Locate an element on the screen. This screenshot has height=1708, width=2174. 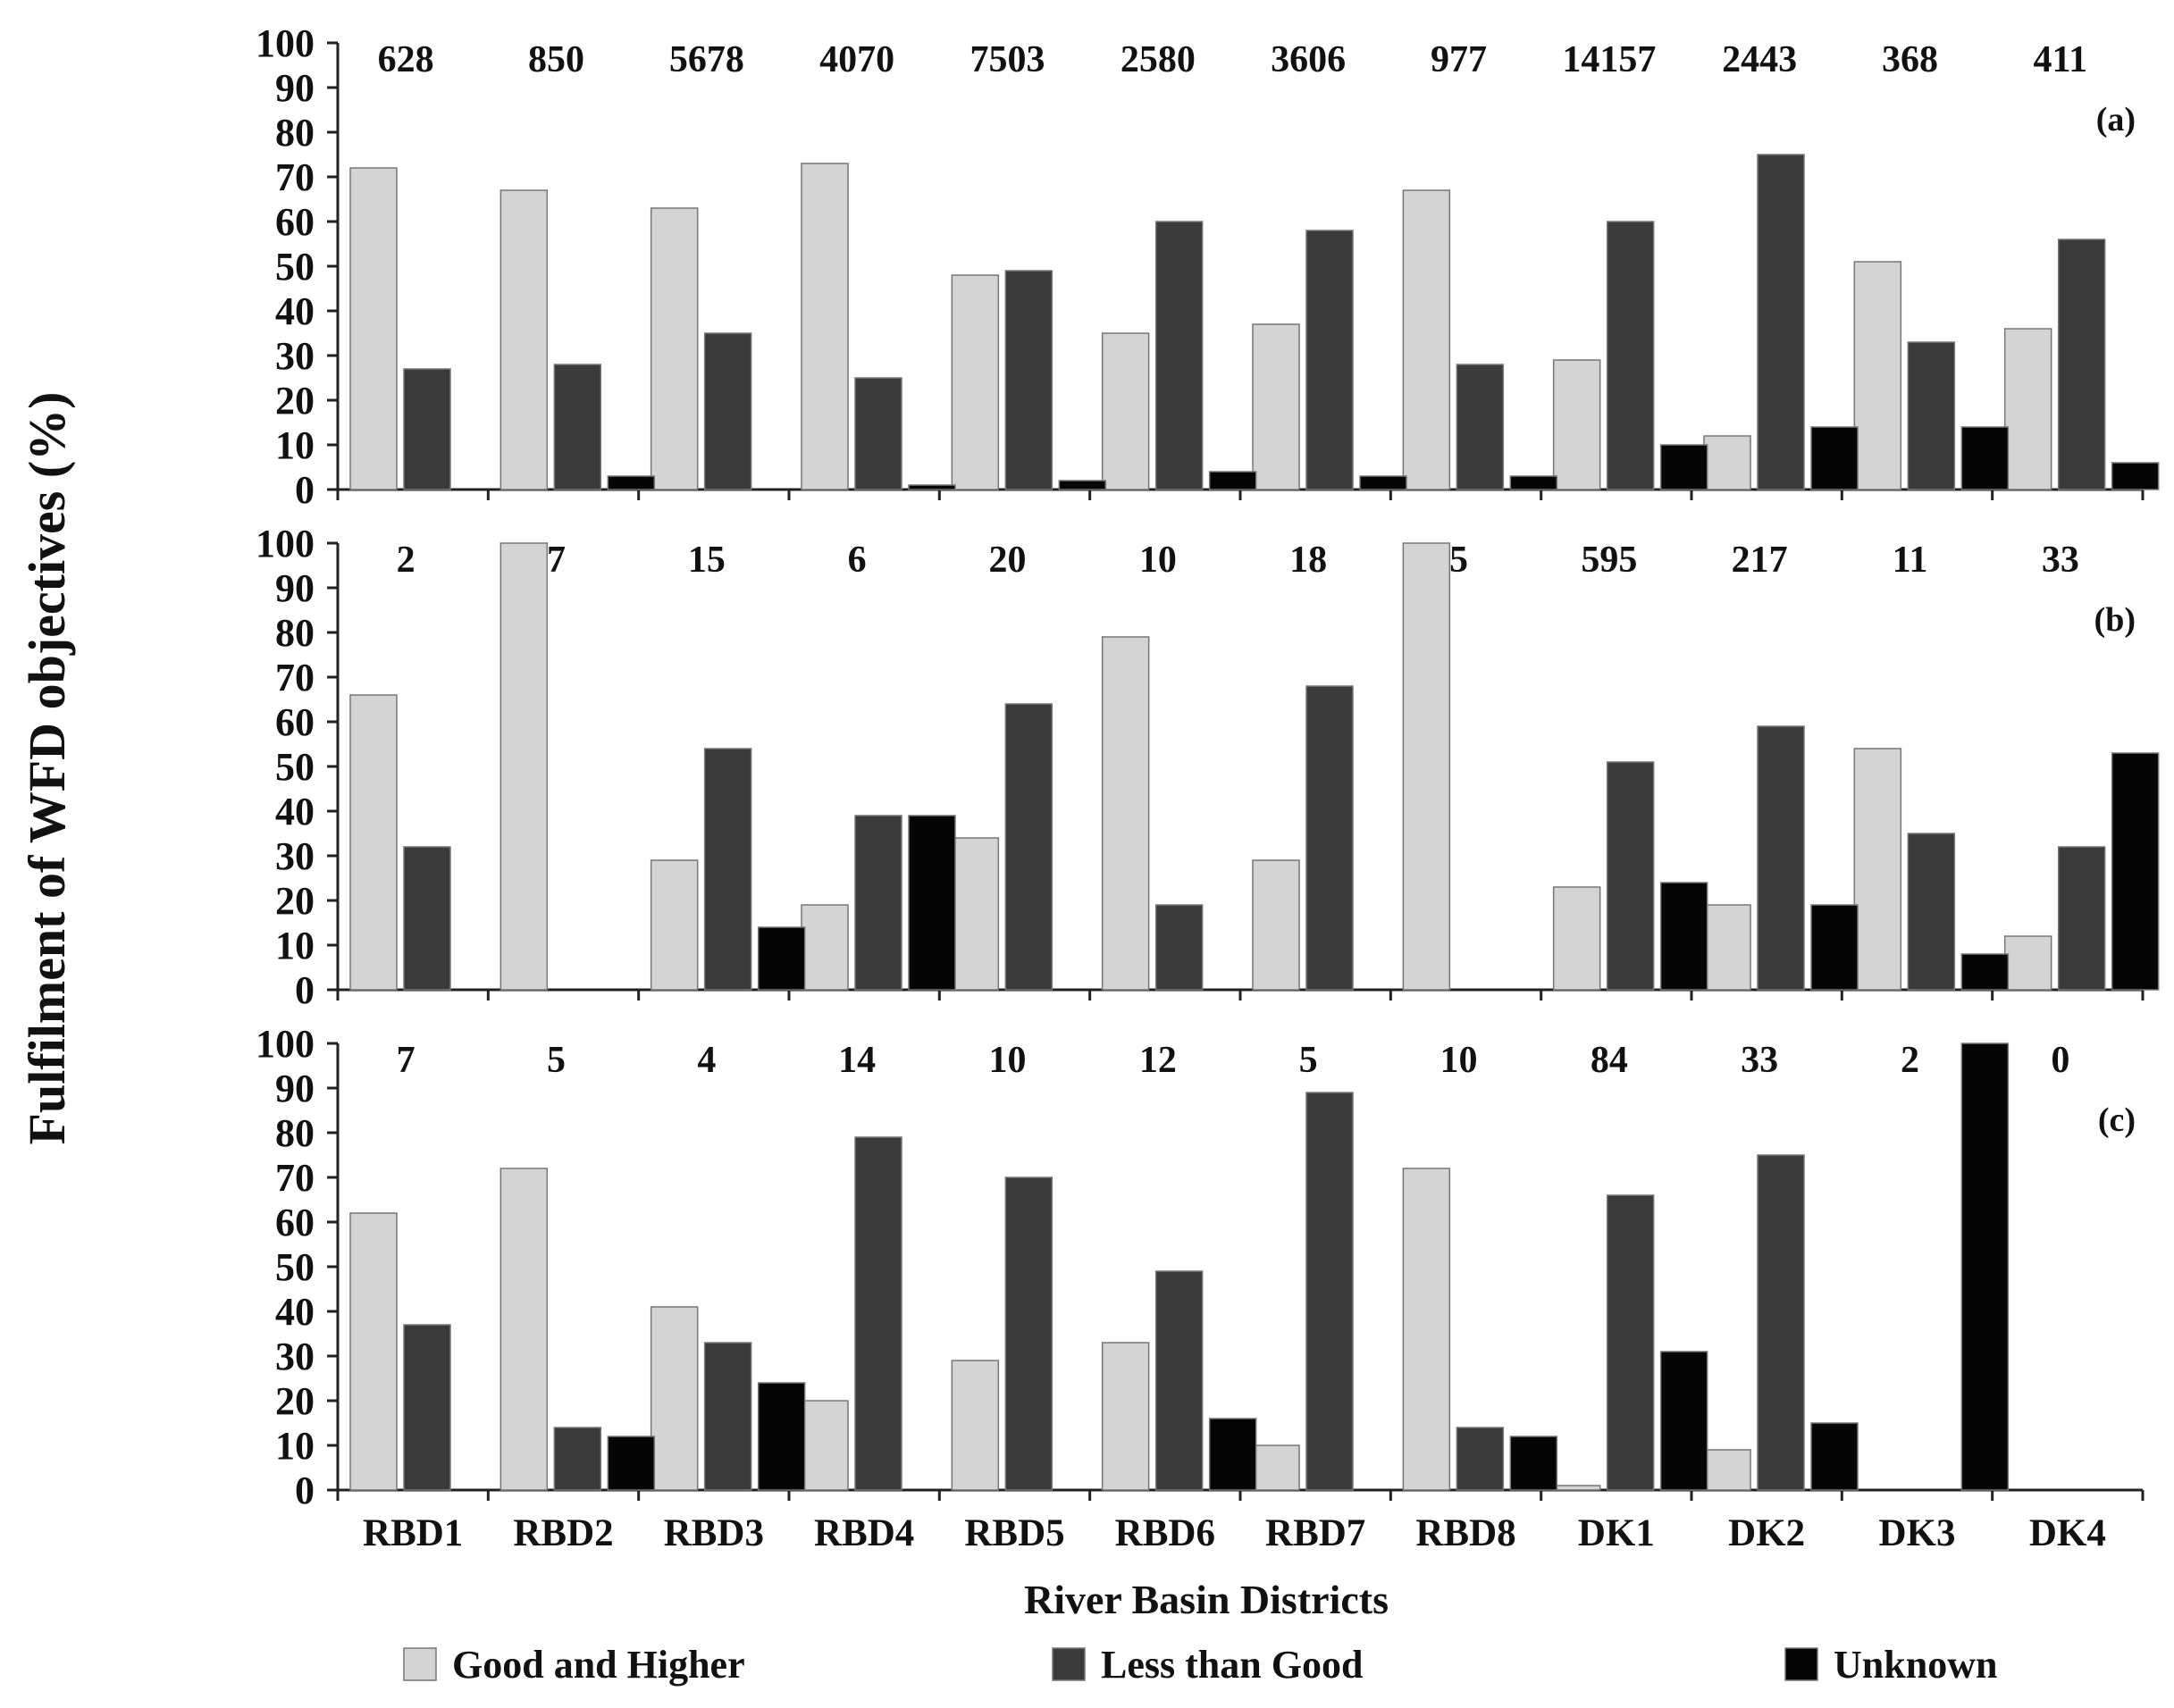
category-label: RBD6 is located at coordinates (1165, 1533).